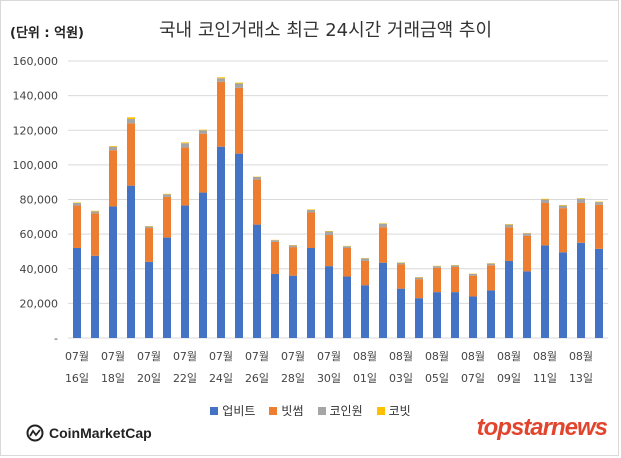  I want to click on x-tick-day: 11일, so click(545, 378).